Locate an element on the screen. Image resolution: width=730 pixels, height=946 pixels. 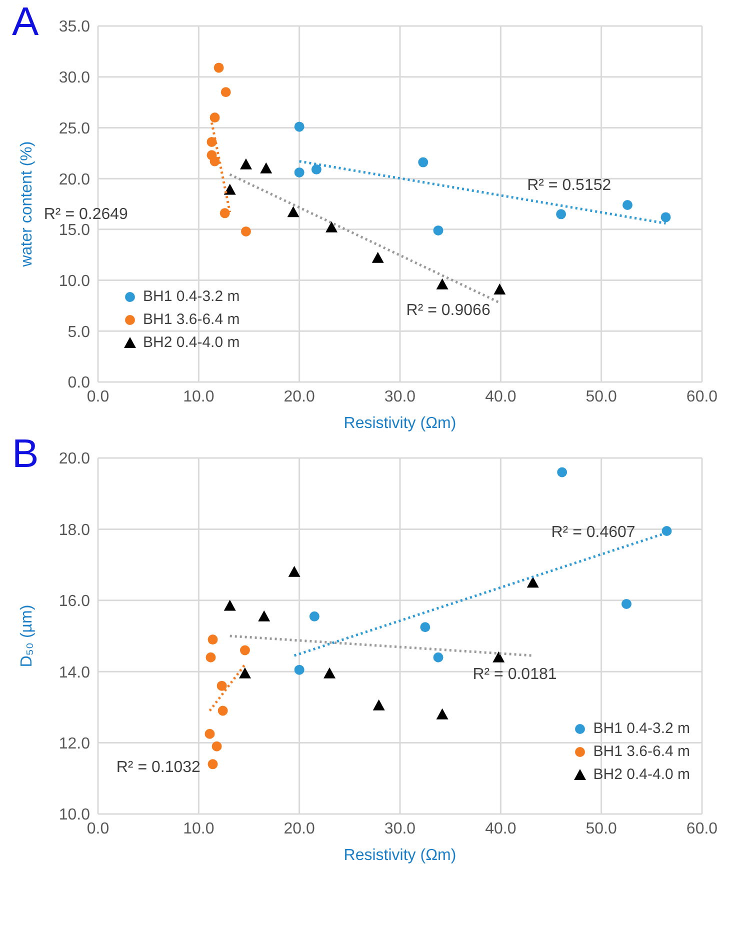
y-tick-label: 18.0 is located at coordinates (74, 530).